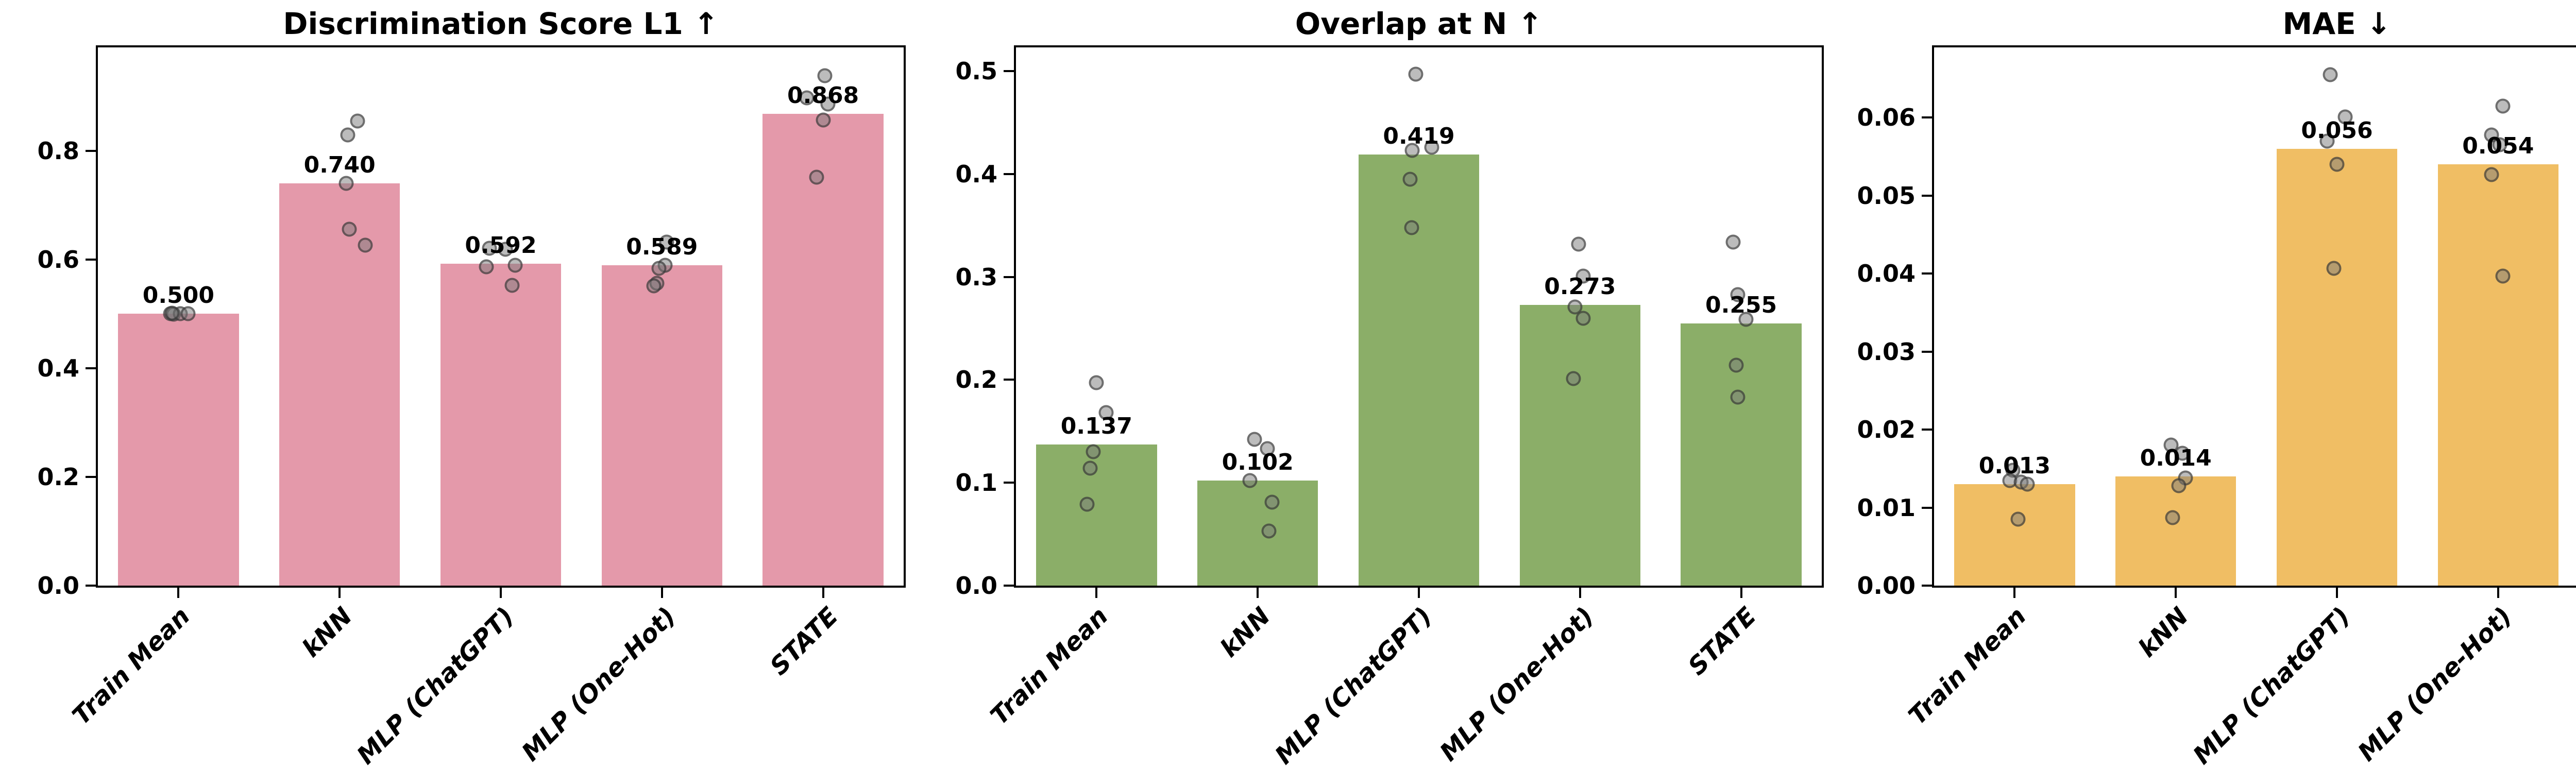  I want to click on chart-title: MAE ↓, so click(2337, 23).